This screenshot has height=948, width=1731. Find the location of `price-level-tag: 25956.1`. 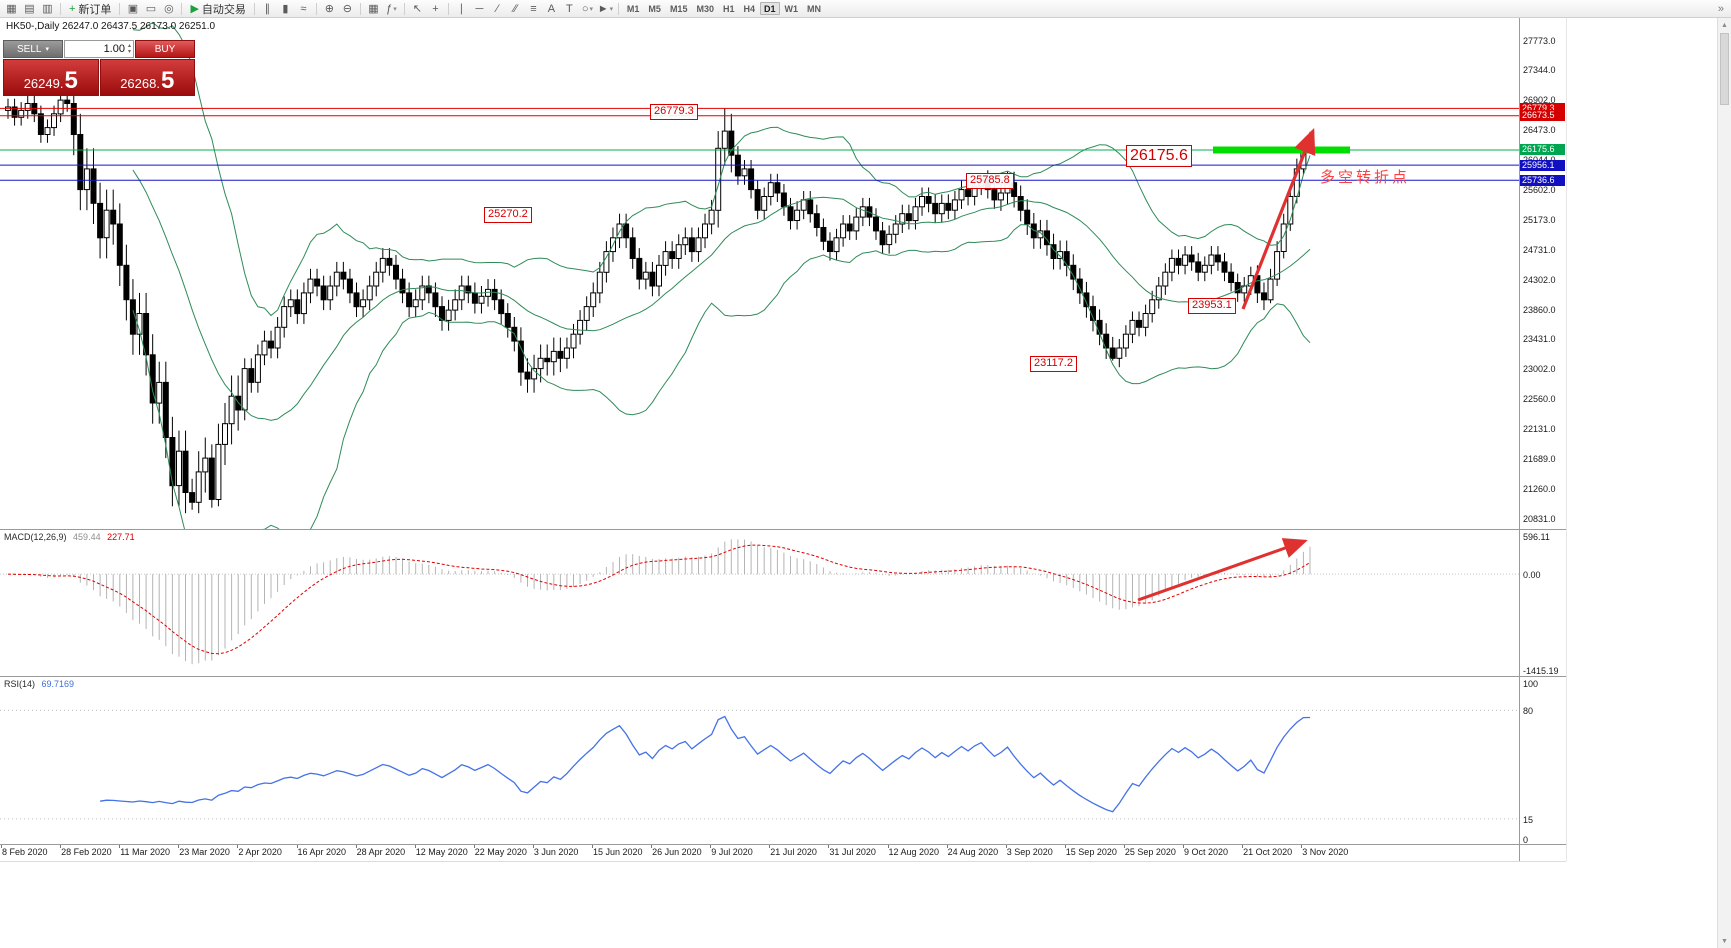

price-level-tag: 25956.1 is located at coordinates (1542, 165).